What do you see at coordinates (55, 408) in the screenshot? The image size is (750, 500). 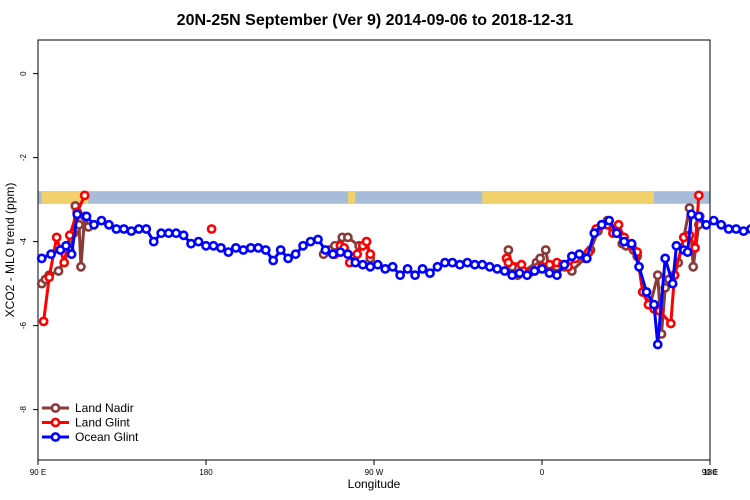 I see `legend-marker-land-nadir` at bounding box center [55, 408].